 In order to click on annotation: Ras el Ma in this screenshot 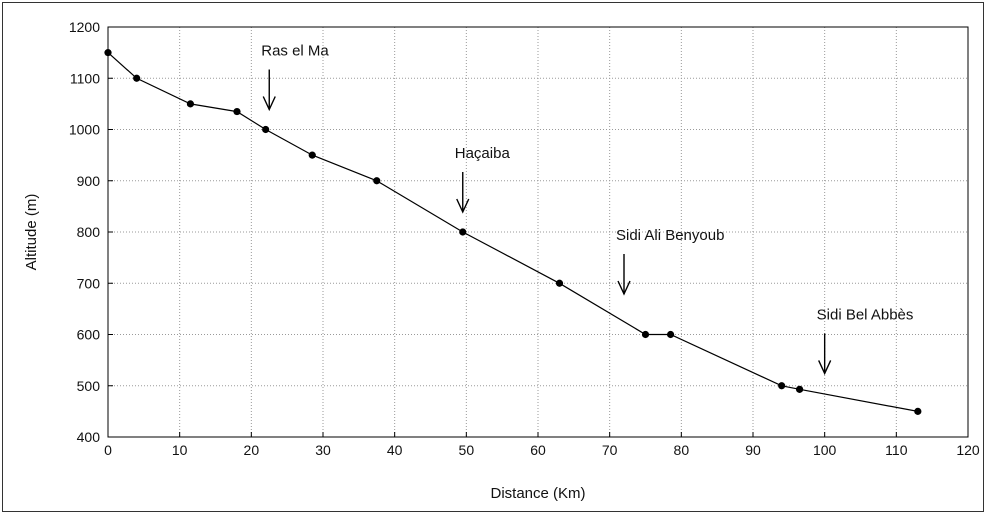, I will do `click(295, 77)`.